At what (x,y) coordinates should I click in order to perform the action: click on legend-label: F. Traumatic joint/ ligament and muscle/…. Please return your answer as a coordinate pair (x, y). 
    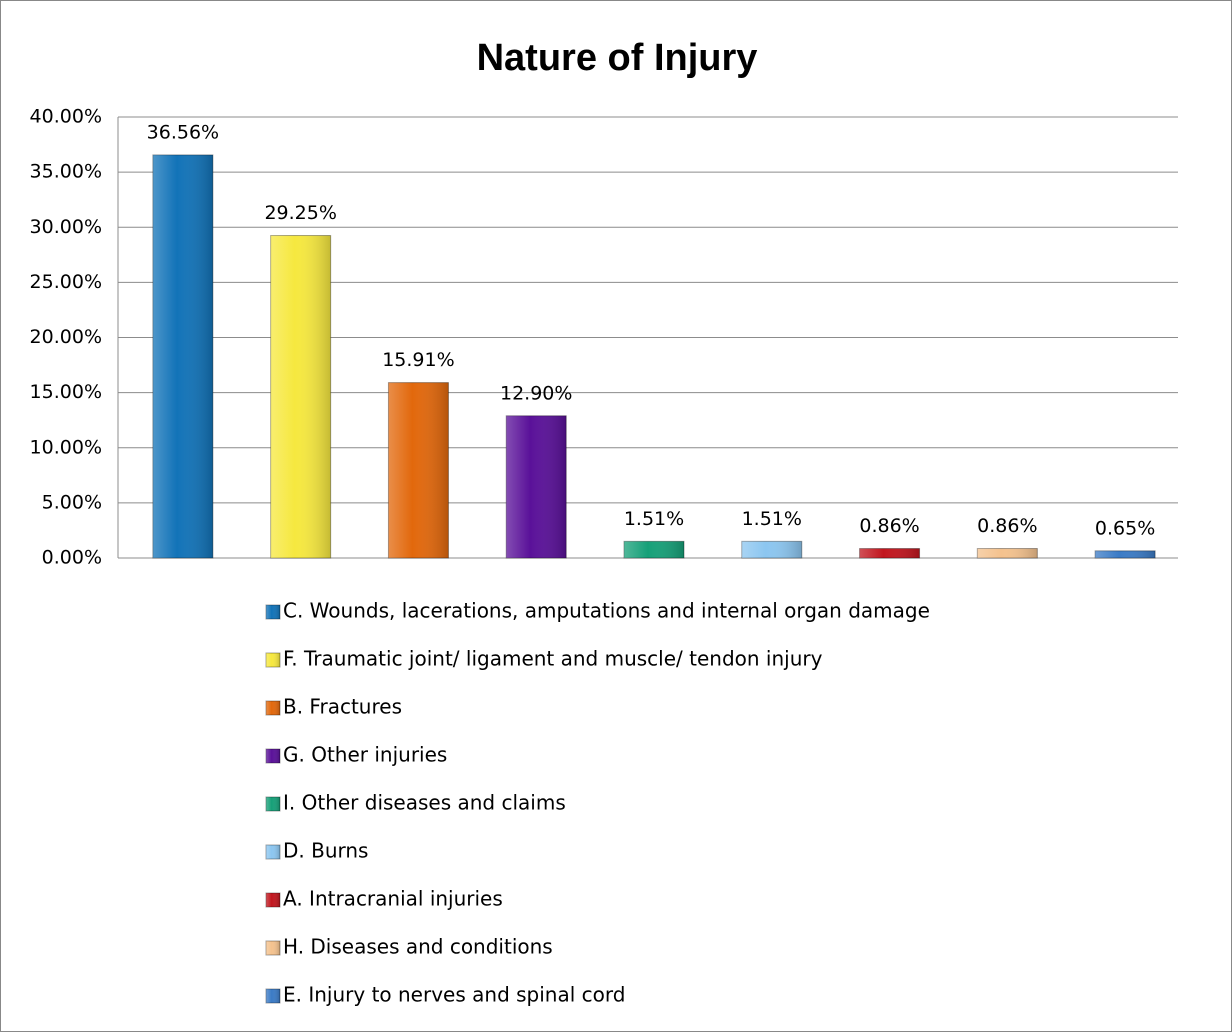
    Looking at the image, I should click on (553, 659).